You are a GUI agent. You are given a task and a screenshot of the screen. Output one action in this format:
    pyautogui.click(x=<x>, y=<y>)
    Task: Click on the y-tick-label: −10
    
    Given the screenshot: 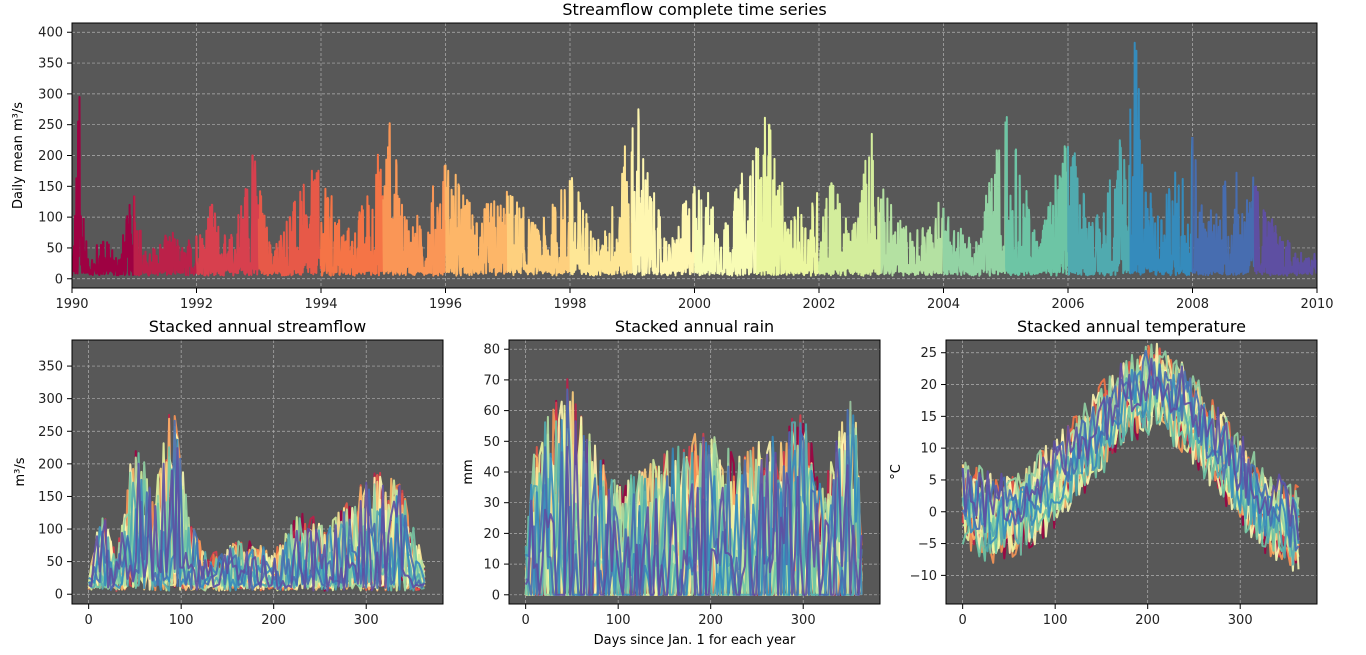 What is the action you would take?
    pyautogui.click(x=923, y=576)
    